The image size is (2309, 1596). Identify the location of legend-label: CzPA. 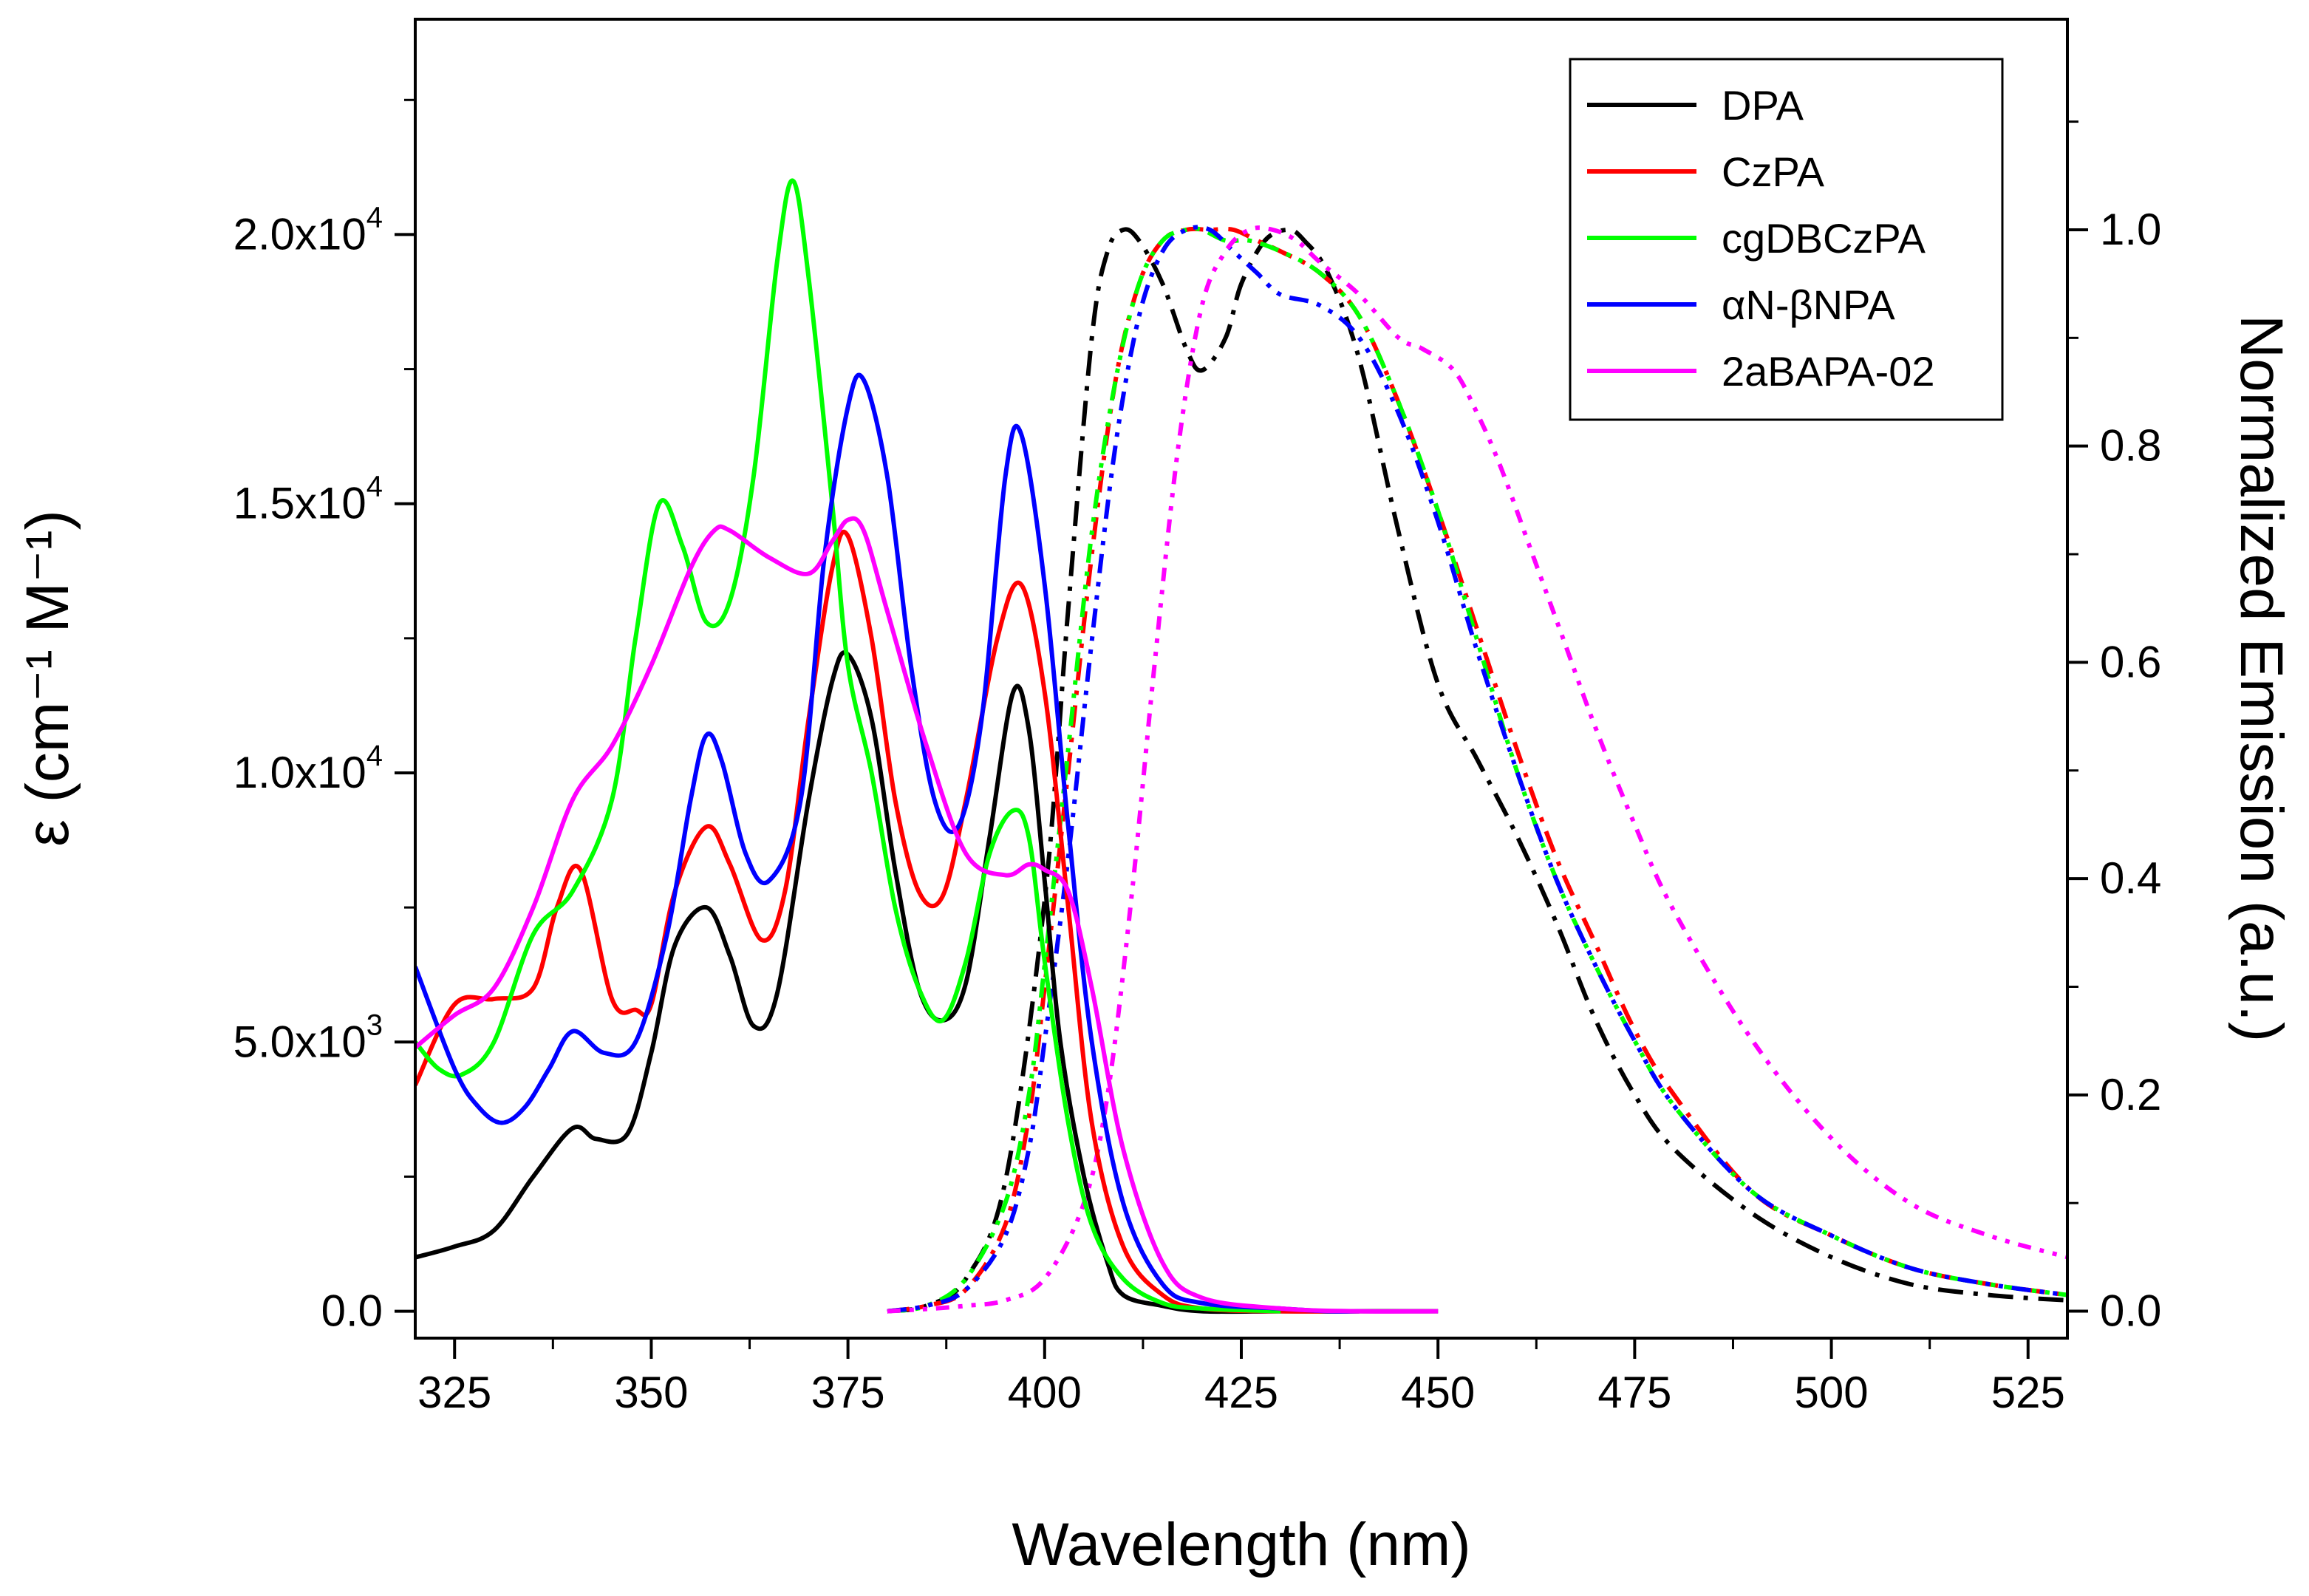
(1773, 172).